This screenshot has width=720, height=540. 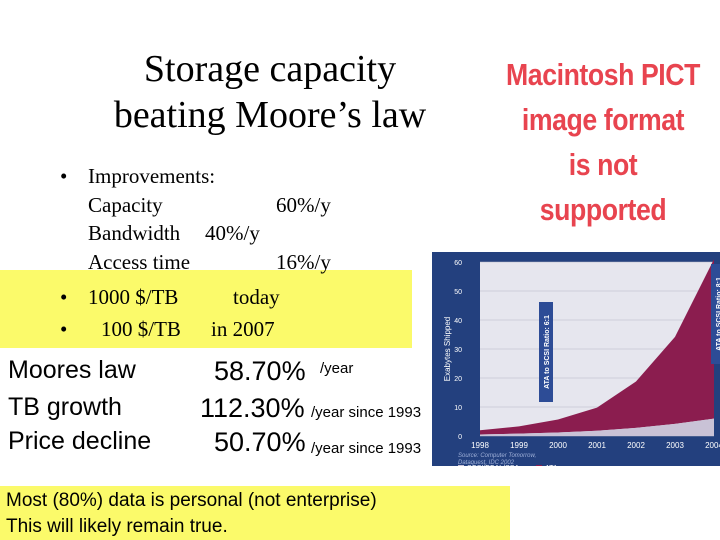 I want to click on y-tick-label: 40, so click(x=458, y=321).